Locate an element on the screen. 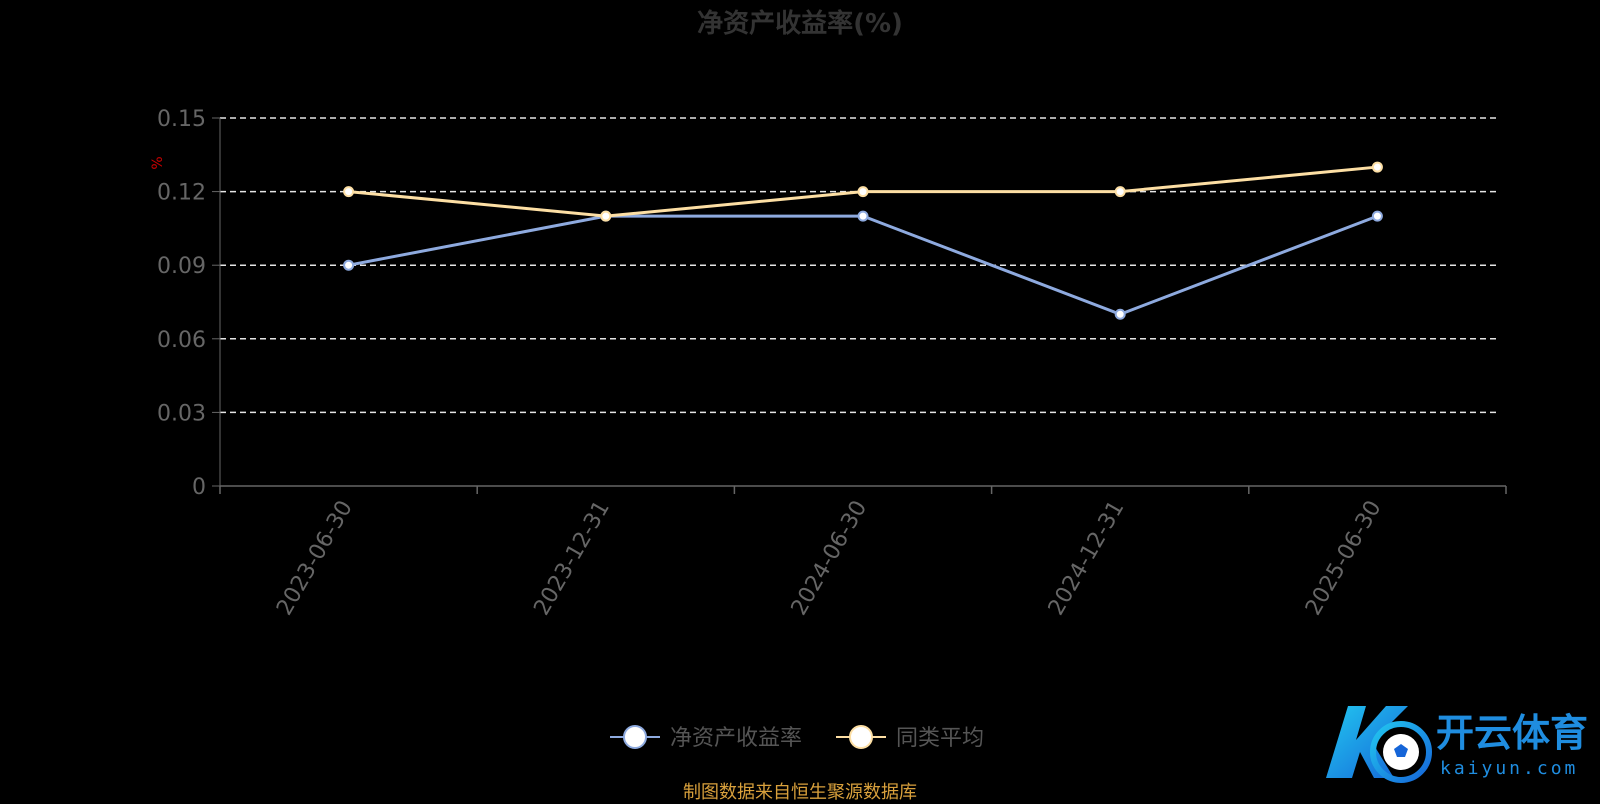  logo-name: 开云体育 is located at coordinates (1512, 733).